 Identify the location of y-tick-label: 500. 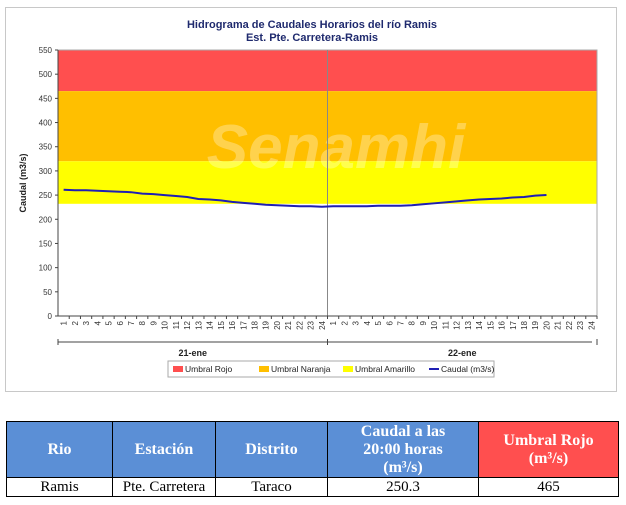
(46, 74).